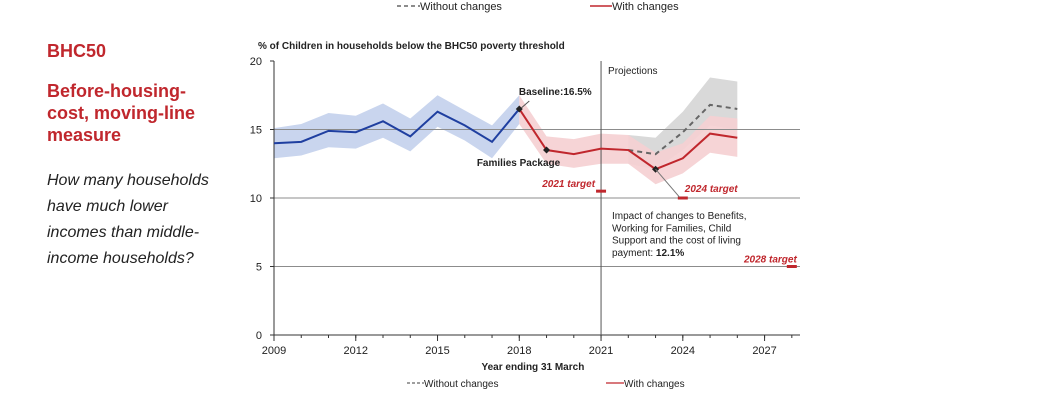 This screenshot has width=1038, height=402. Describe the element at coordinates (770, 260) in the screenshot. I see `target-label-2028: 2028 target` at that location.